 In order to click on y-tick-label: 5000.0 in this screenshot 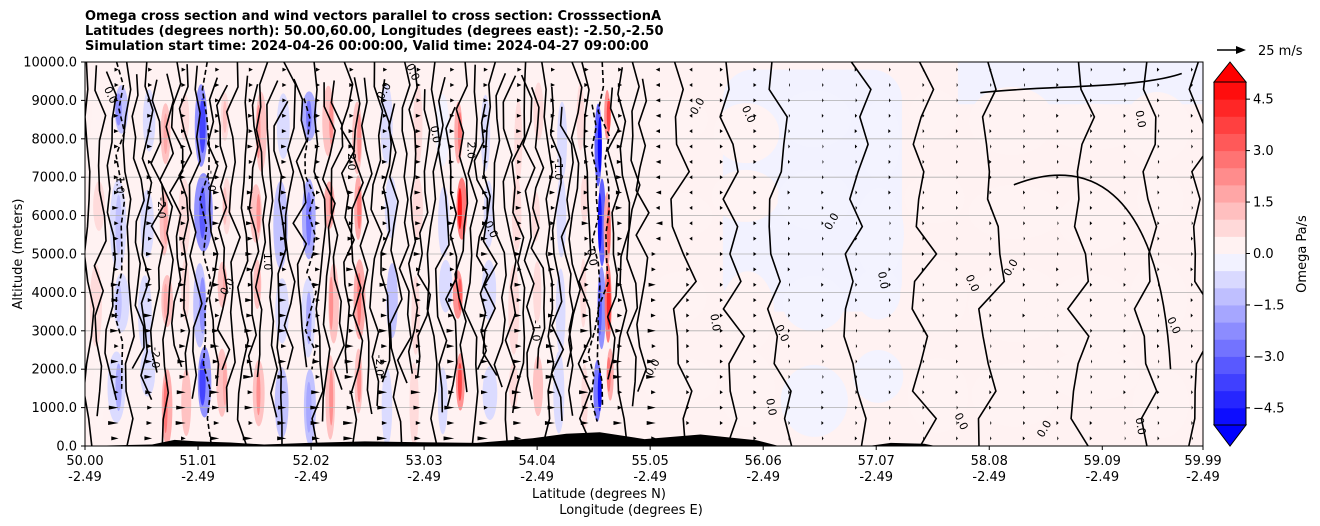, I will do `click(55, 255)`.